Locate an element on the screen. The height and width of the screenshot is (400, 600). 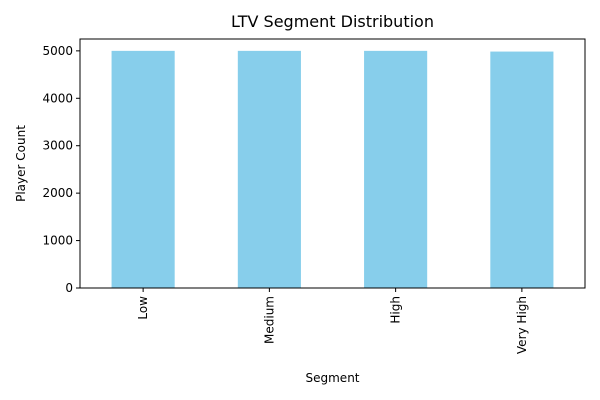
y-tick-label: 4000 is located at coordinates (57, 98).